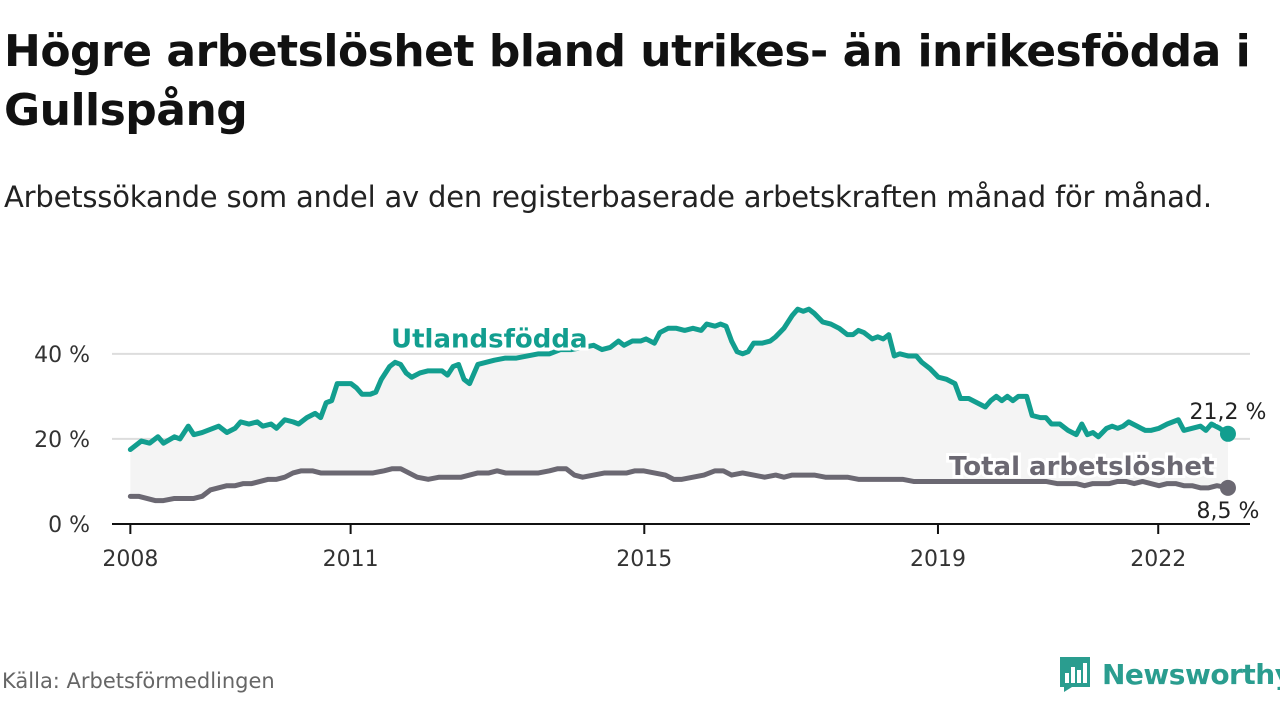  Describe the element at coordinates (1191, 674) in the screenshot. I see `brand-name: Newsworthy` at that location.